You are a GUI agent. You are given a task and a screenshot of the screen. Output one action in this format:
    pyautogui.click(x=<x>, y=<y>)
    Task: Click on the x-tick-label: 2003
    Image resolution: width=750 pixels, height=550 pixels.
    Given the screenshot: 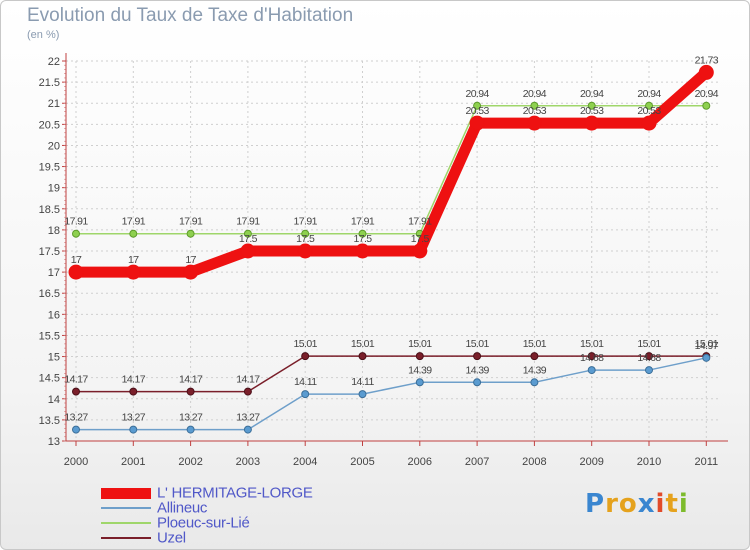 What is the action you would take?
    pyautogui.click(x=248, y=462)
    